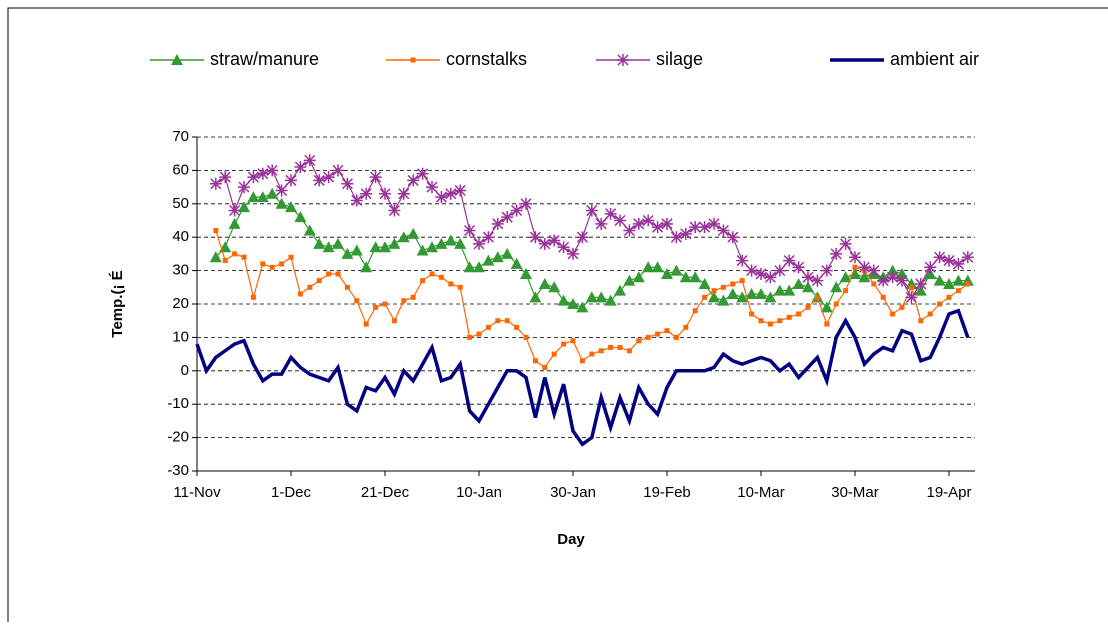  I want to click on x-tick-label: 11-Nov, so click(197, 492).